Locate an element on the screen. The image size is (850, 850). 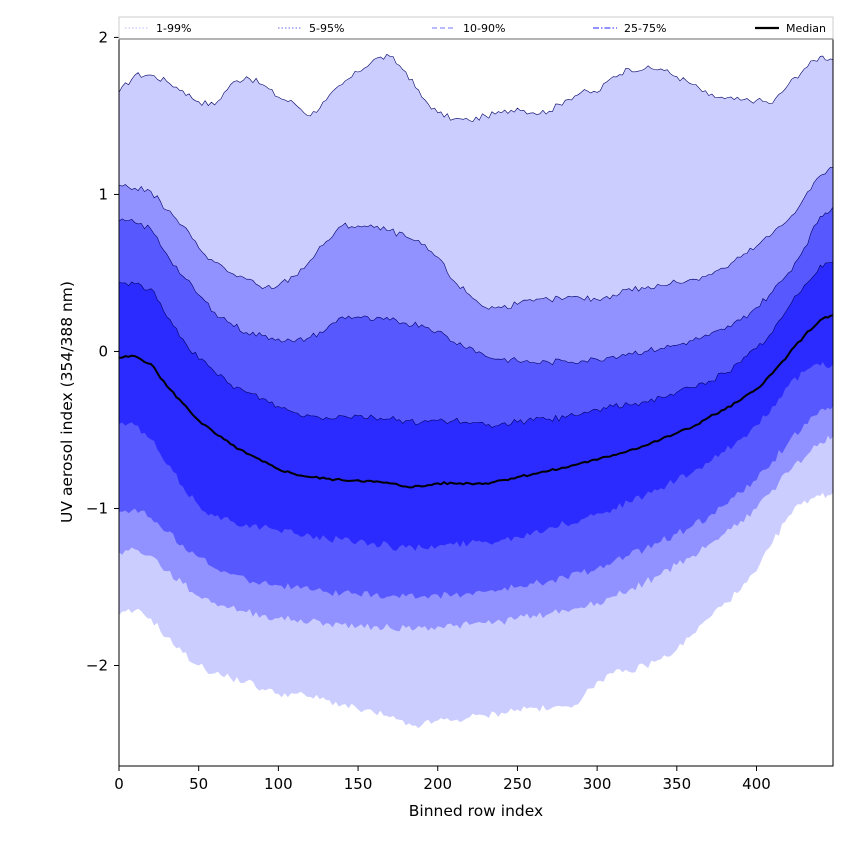
x-tick-label: 250 is located at coordinates (517, 784).